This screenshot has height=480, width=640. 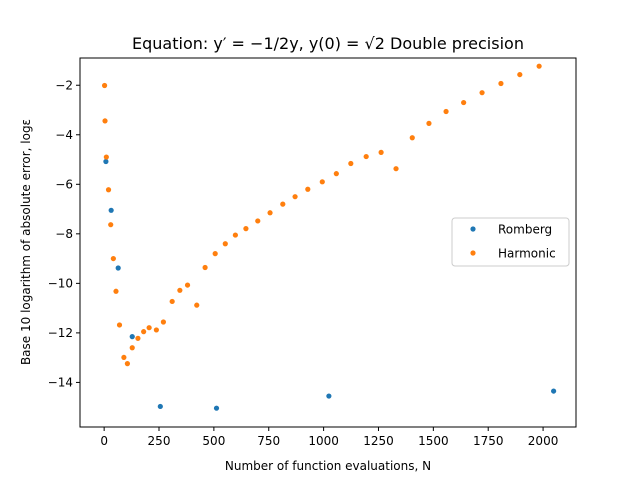 I want to click on legend-marker-harmonic, so click(x=473, y=253).